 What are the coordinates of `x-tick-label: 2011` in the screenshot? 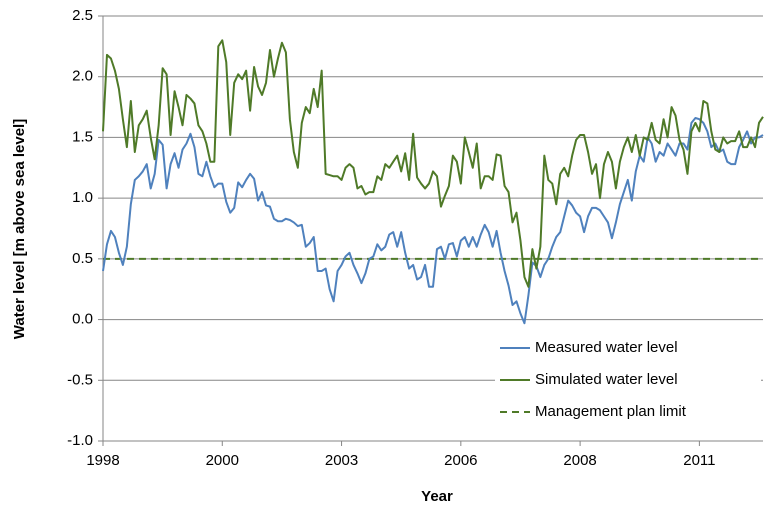 It's located at (699, 460).